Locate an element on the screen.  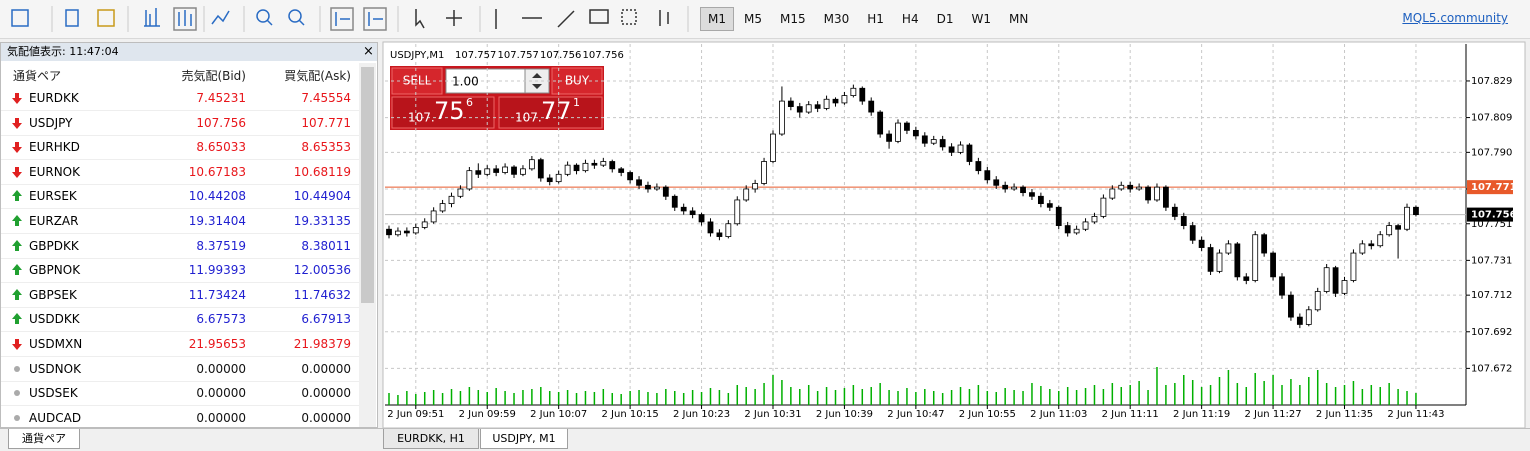
chart-tab: EURDKK, H1 is located at coordinates (431, 439).